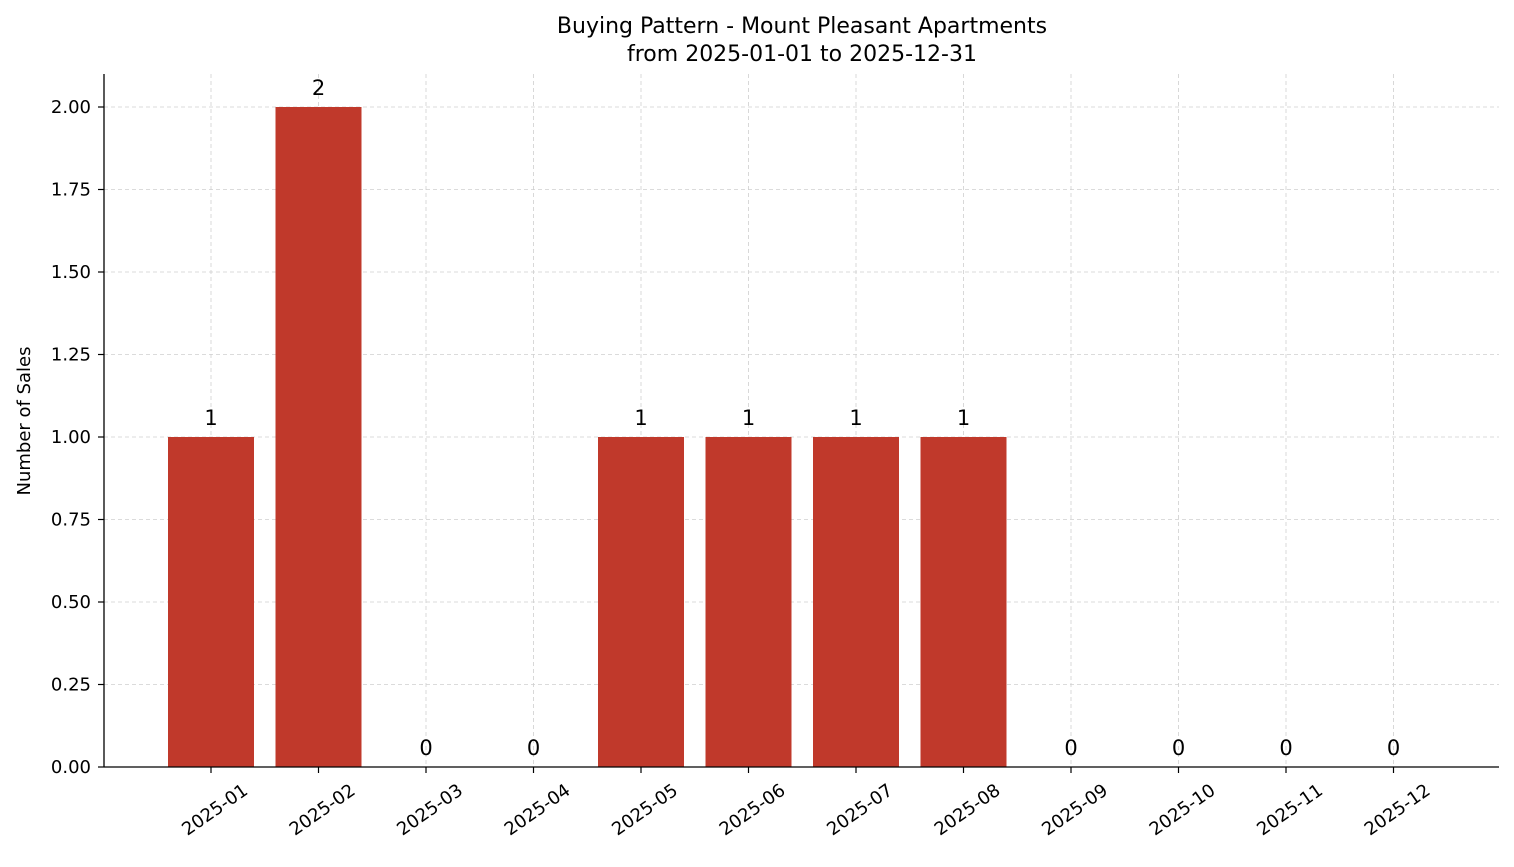  I want to click on x-tick-label: 2025-08, so click(968, 810).